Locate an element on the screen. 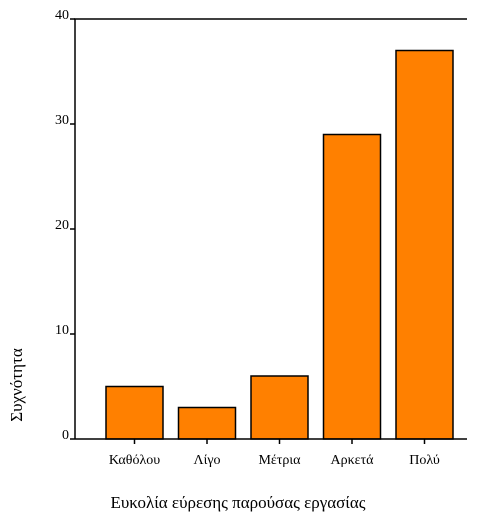  y-ticks-group: 0 10 20 30 40 is located at coordinates (65, 225).